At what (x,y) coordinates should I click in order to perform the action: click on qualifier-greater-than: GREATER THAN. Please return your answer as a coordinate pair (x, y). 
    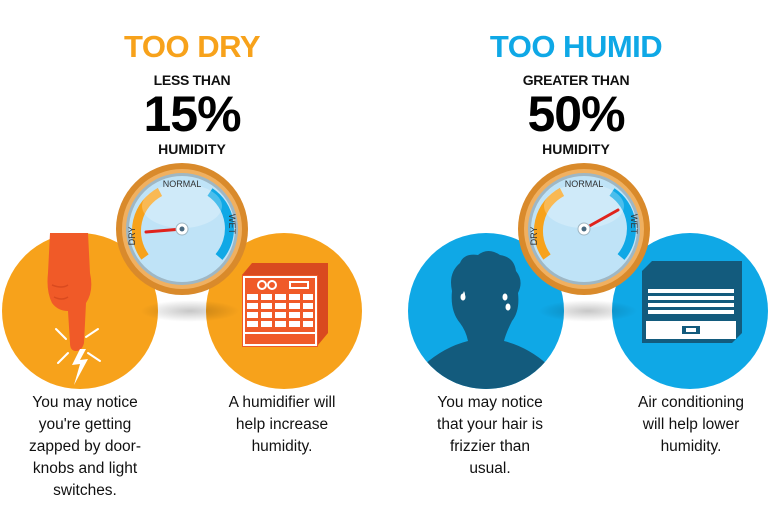
    Looking at the image, I should click on (576, 80).